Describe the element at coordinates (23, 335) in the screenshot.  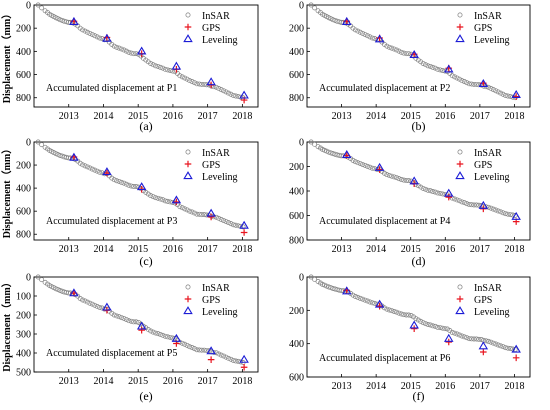
I see `y-tick-label: 300` at that location.